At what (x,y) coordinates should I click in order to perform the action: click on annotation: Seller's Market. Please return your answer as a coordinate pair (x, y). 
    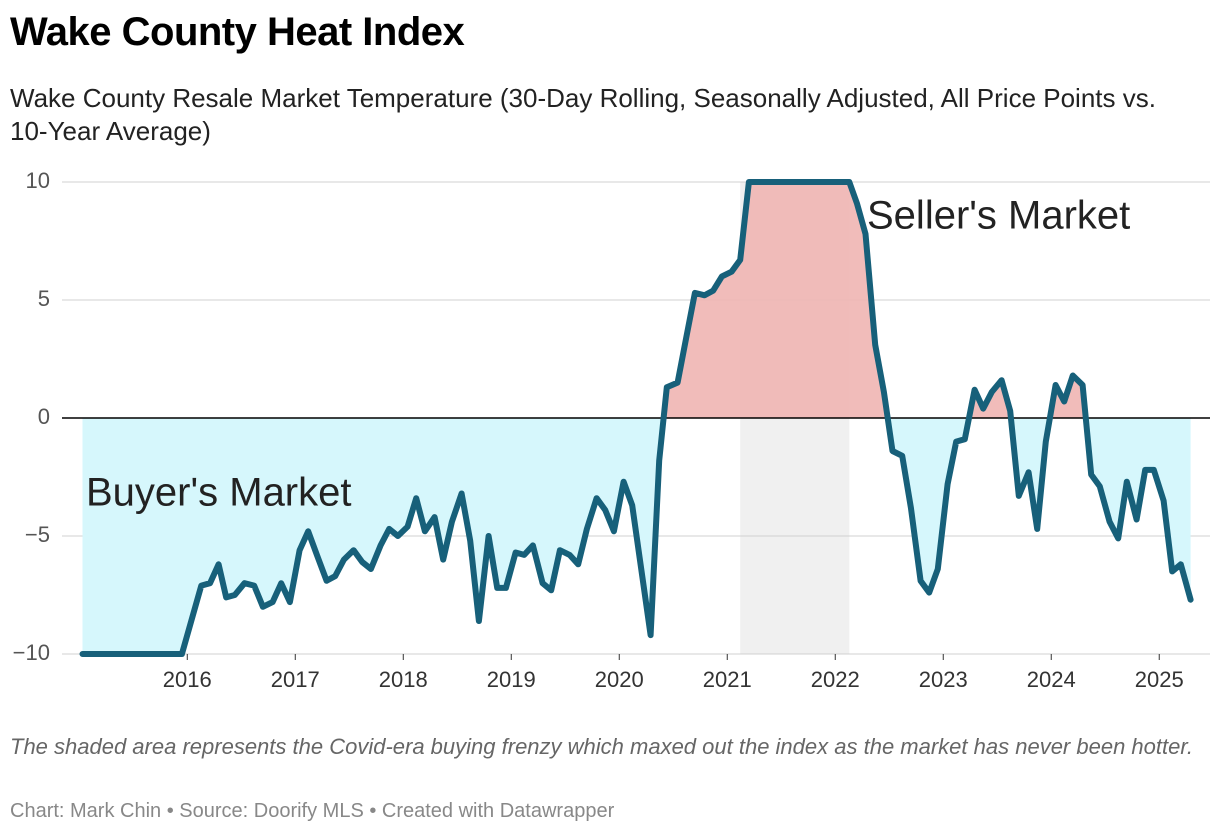
    Looking at the image, I should click on (998, 216).